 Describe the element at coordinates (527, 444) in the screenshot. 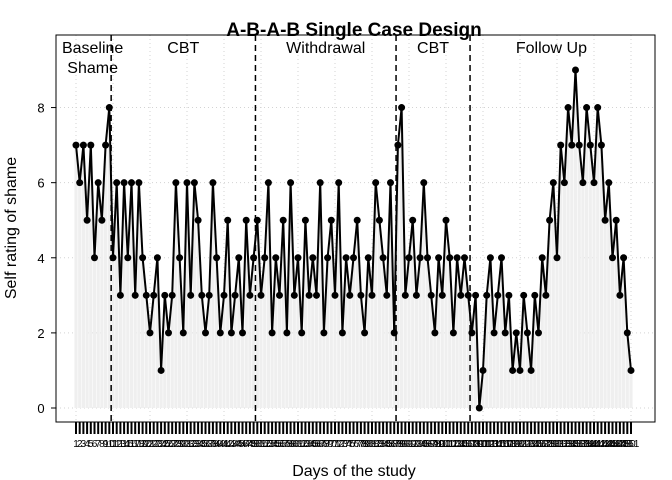

I see `x-tick-label: 123` at that location.